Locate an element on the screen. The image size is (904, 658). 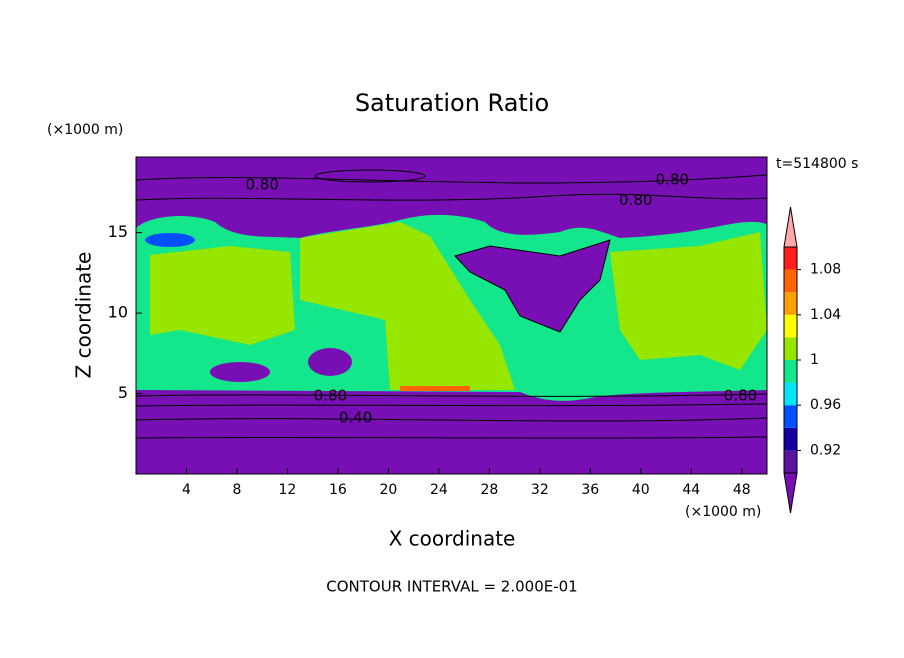
colorbar-tick-label: 1 is located at coordinates (814, 360).